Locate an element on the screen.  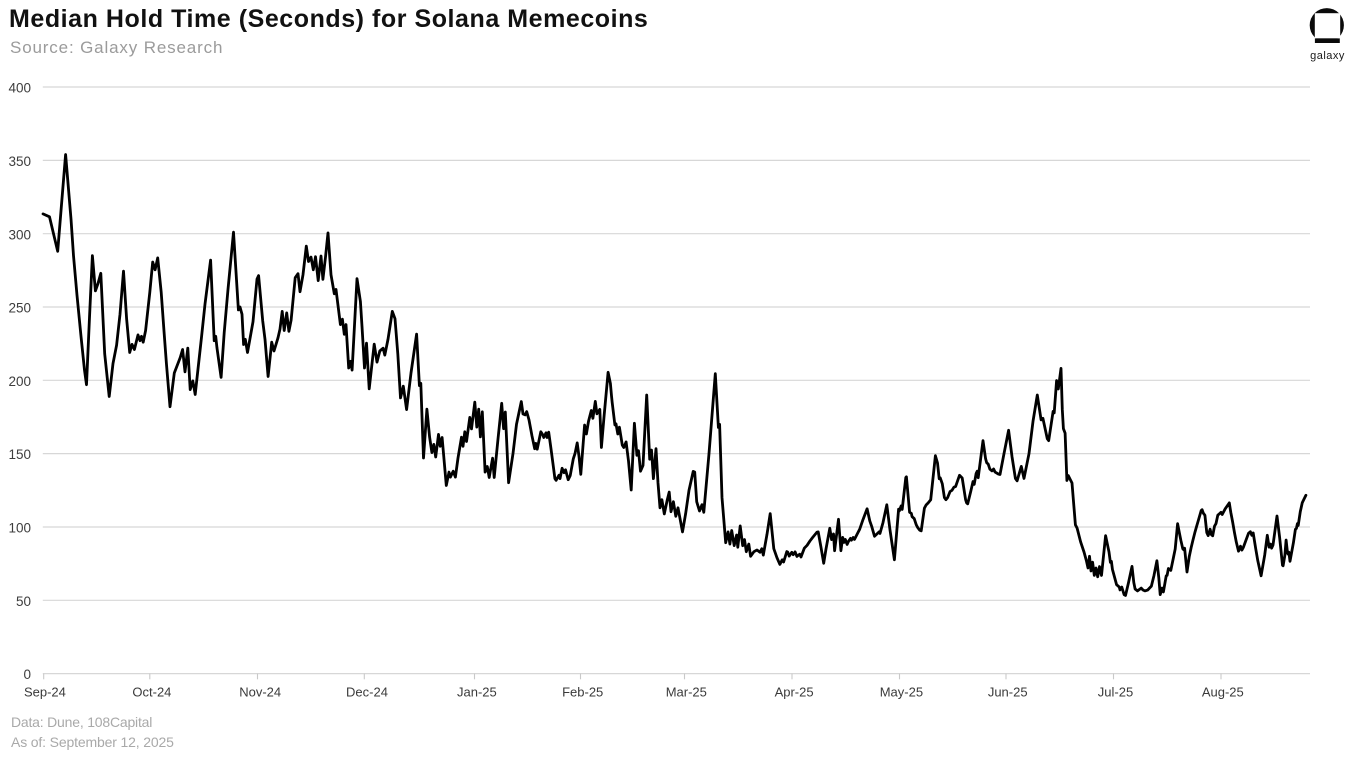
svg-text: Oct-24 is located at coordinates (151, 691).